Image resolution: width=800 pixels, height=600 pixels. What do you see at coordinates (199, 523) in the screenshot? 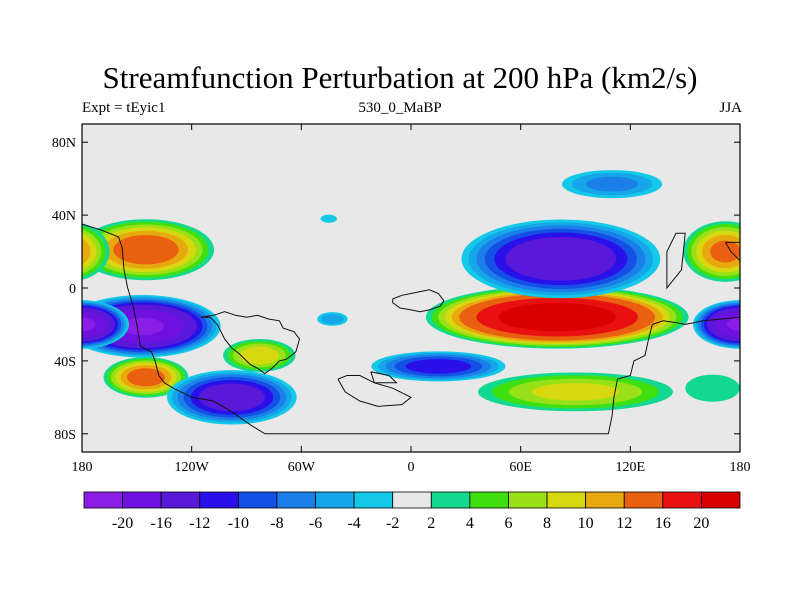
I see `colorbar-label: -12` at bounding box center [199, 523].